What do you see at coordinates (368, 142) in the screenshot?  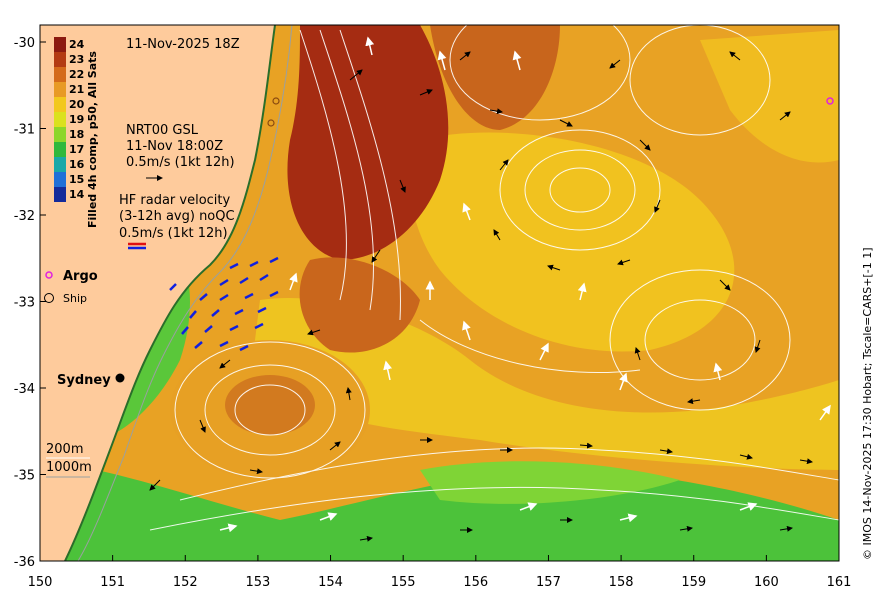 I see `sst-patch-hot` at bounding box center [368, 142].